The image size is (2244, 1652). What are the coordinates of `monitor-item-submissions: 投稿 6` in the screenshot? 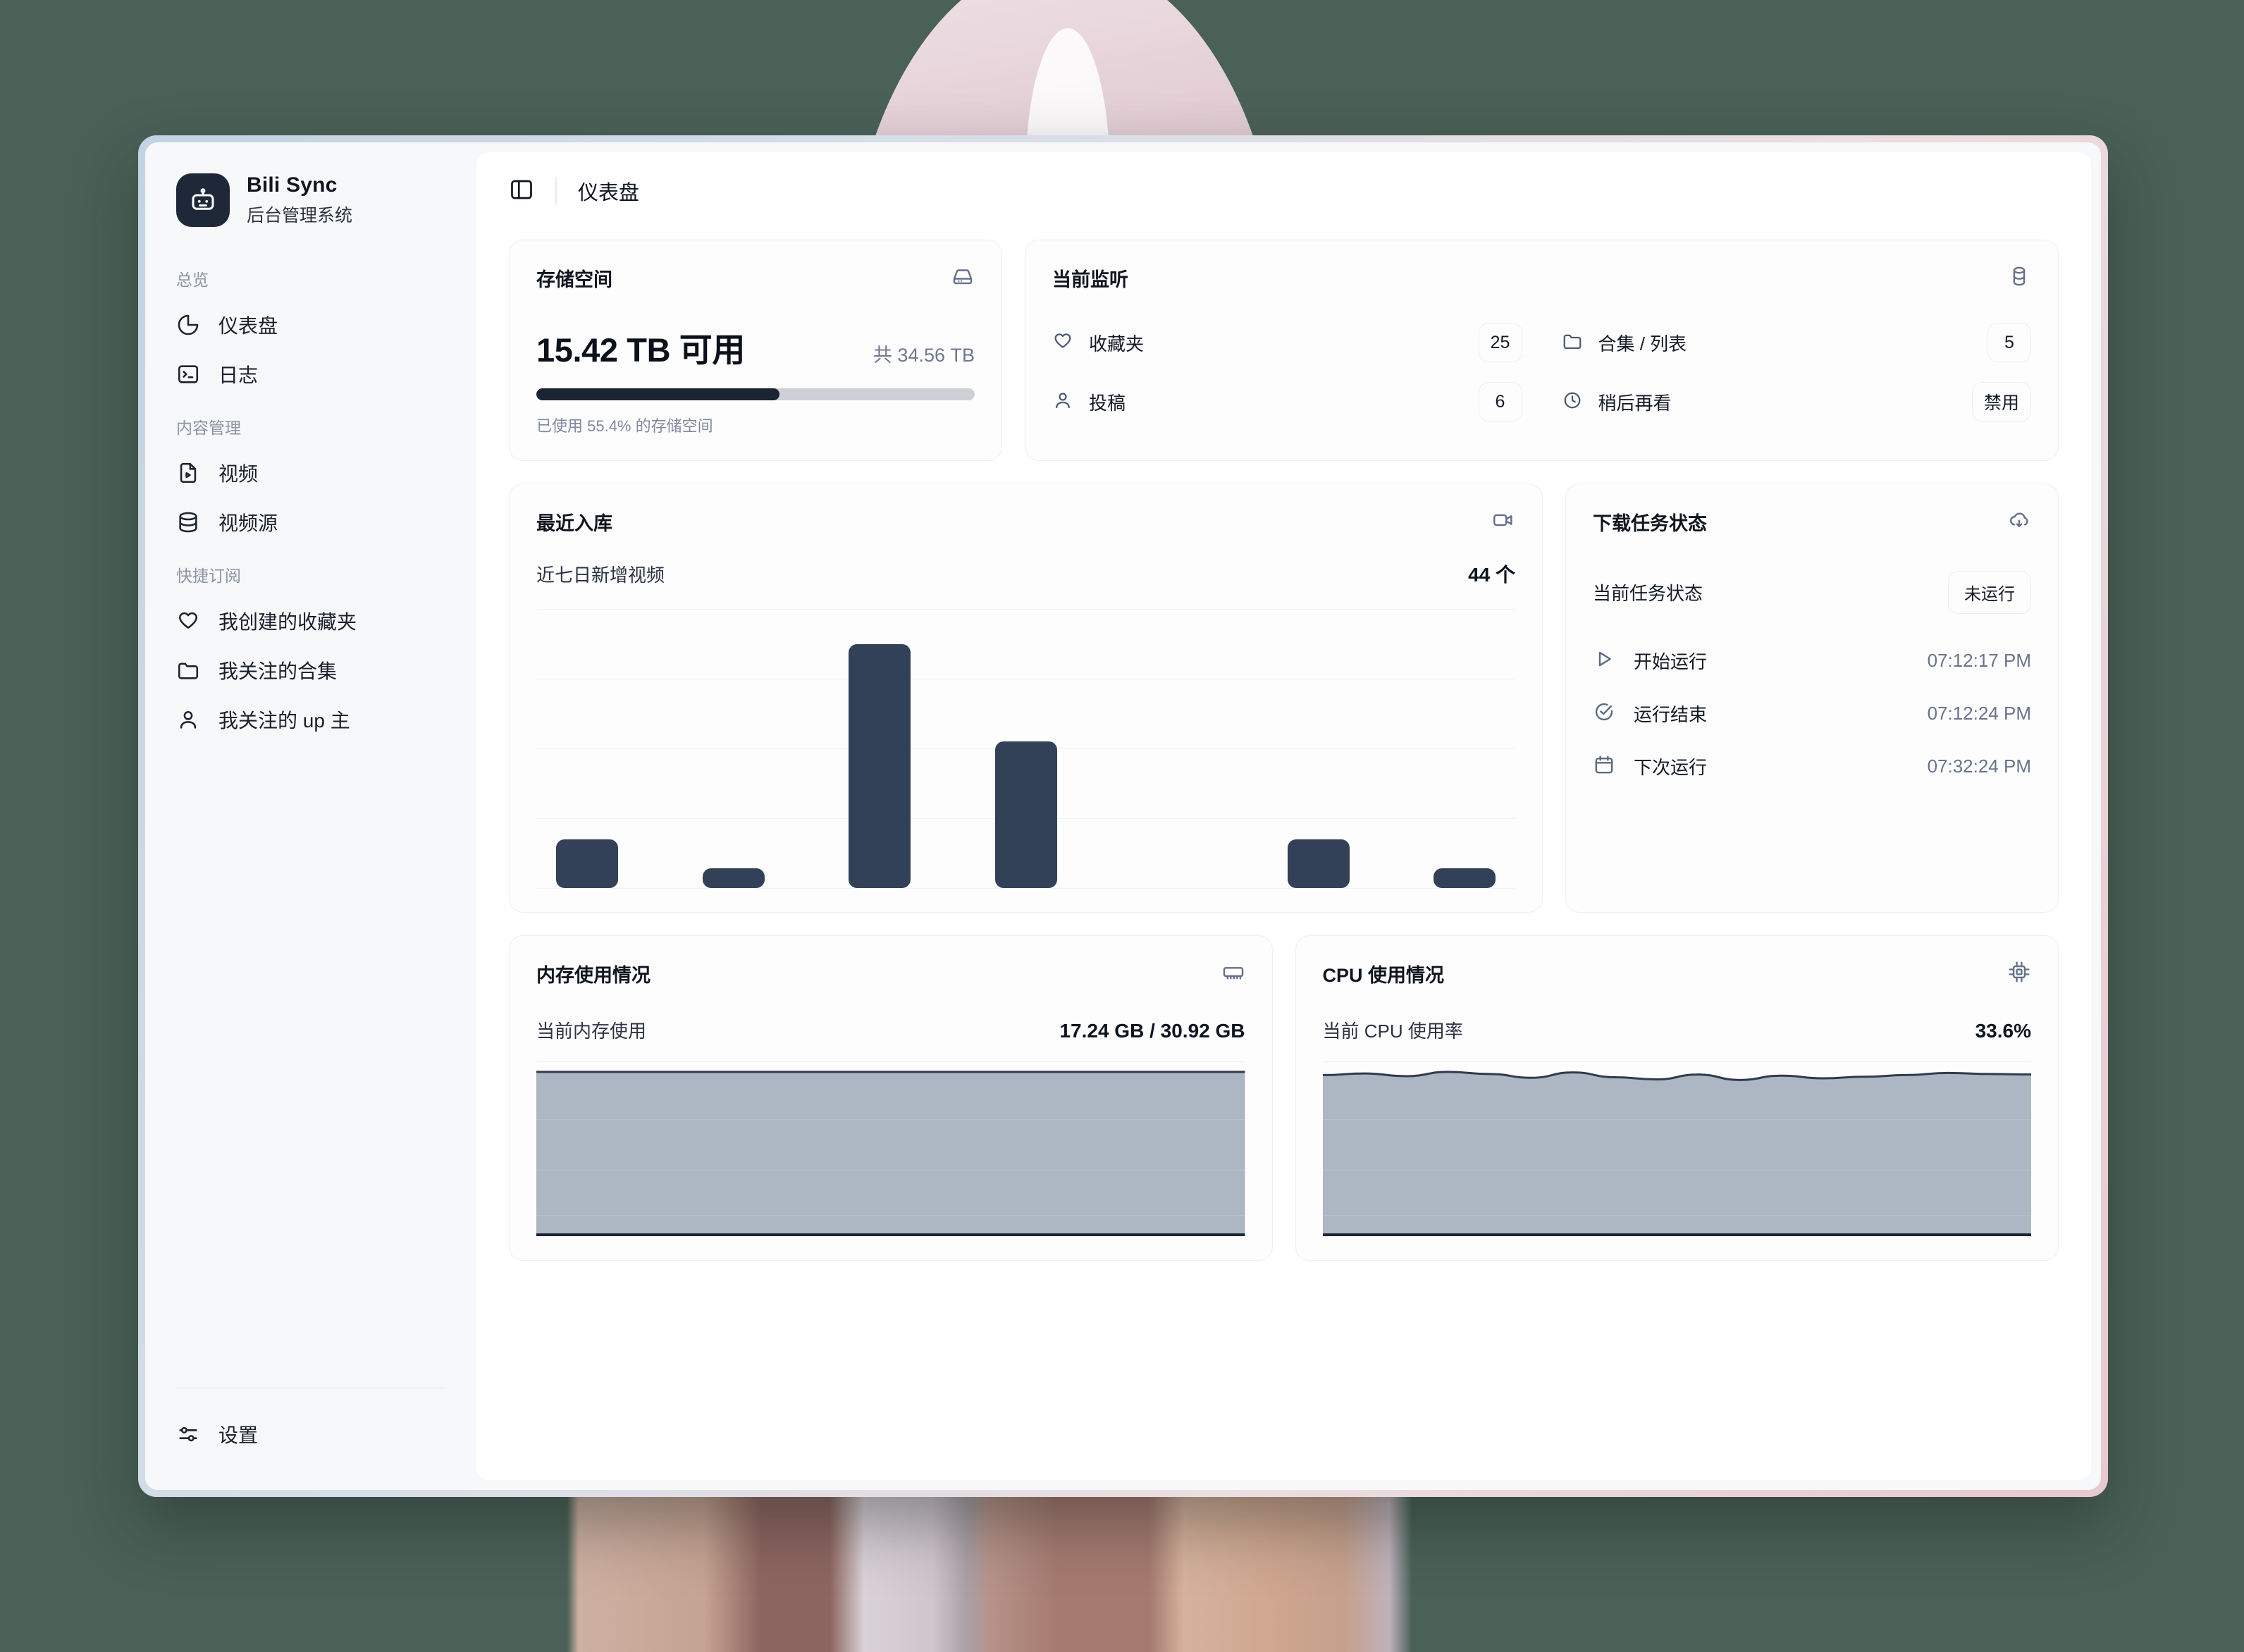 It's located at (1287, 401).